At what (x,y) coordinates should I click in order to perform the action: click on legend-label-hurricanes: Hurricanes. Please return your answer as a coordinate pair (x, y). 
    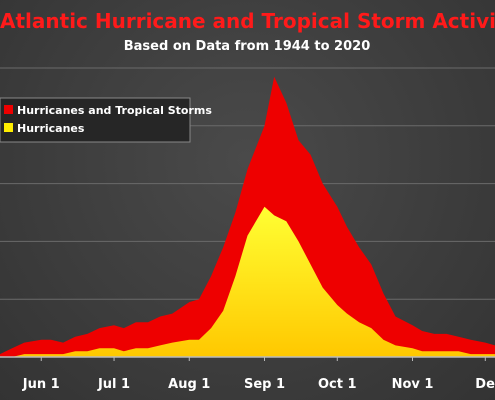
    Looking at the image, I should click on (51, 128).